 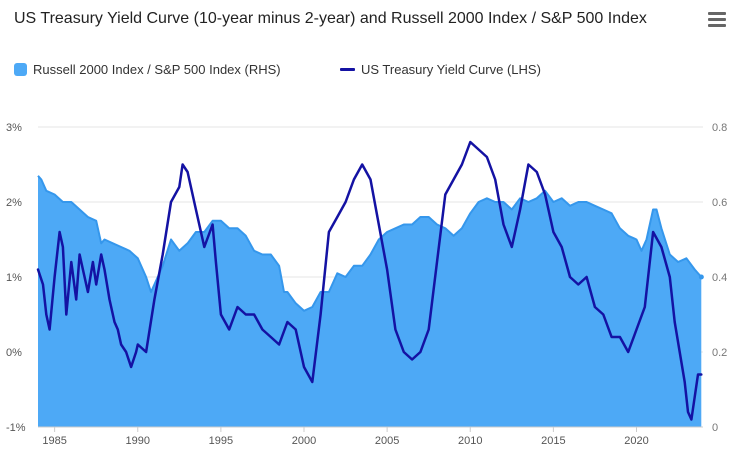 What do you see at coordinates (54, 441) in the screenshot?
I see `x-tick-label: 1985` at bounding box center [54, 441].